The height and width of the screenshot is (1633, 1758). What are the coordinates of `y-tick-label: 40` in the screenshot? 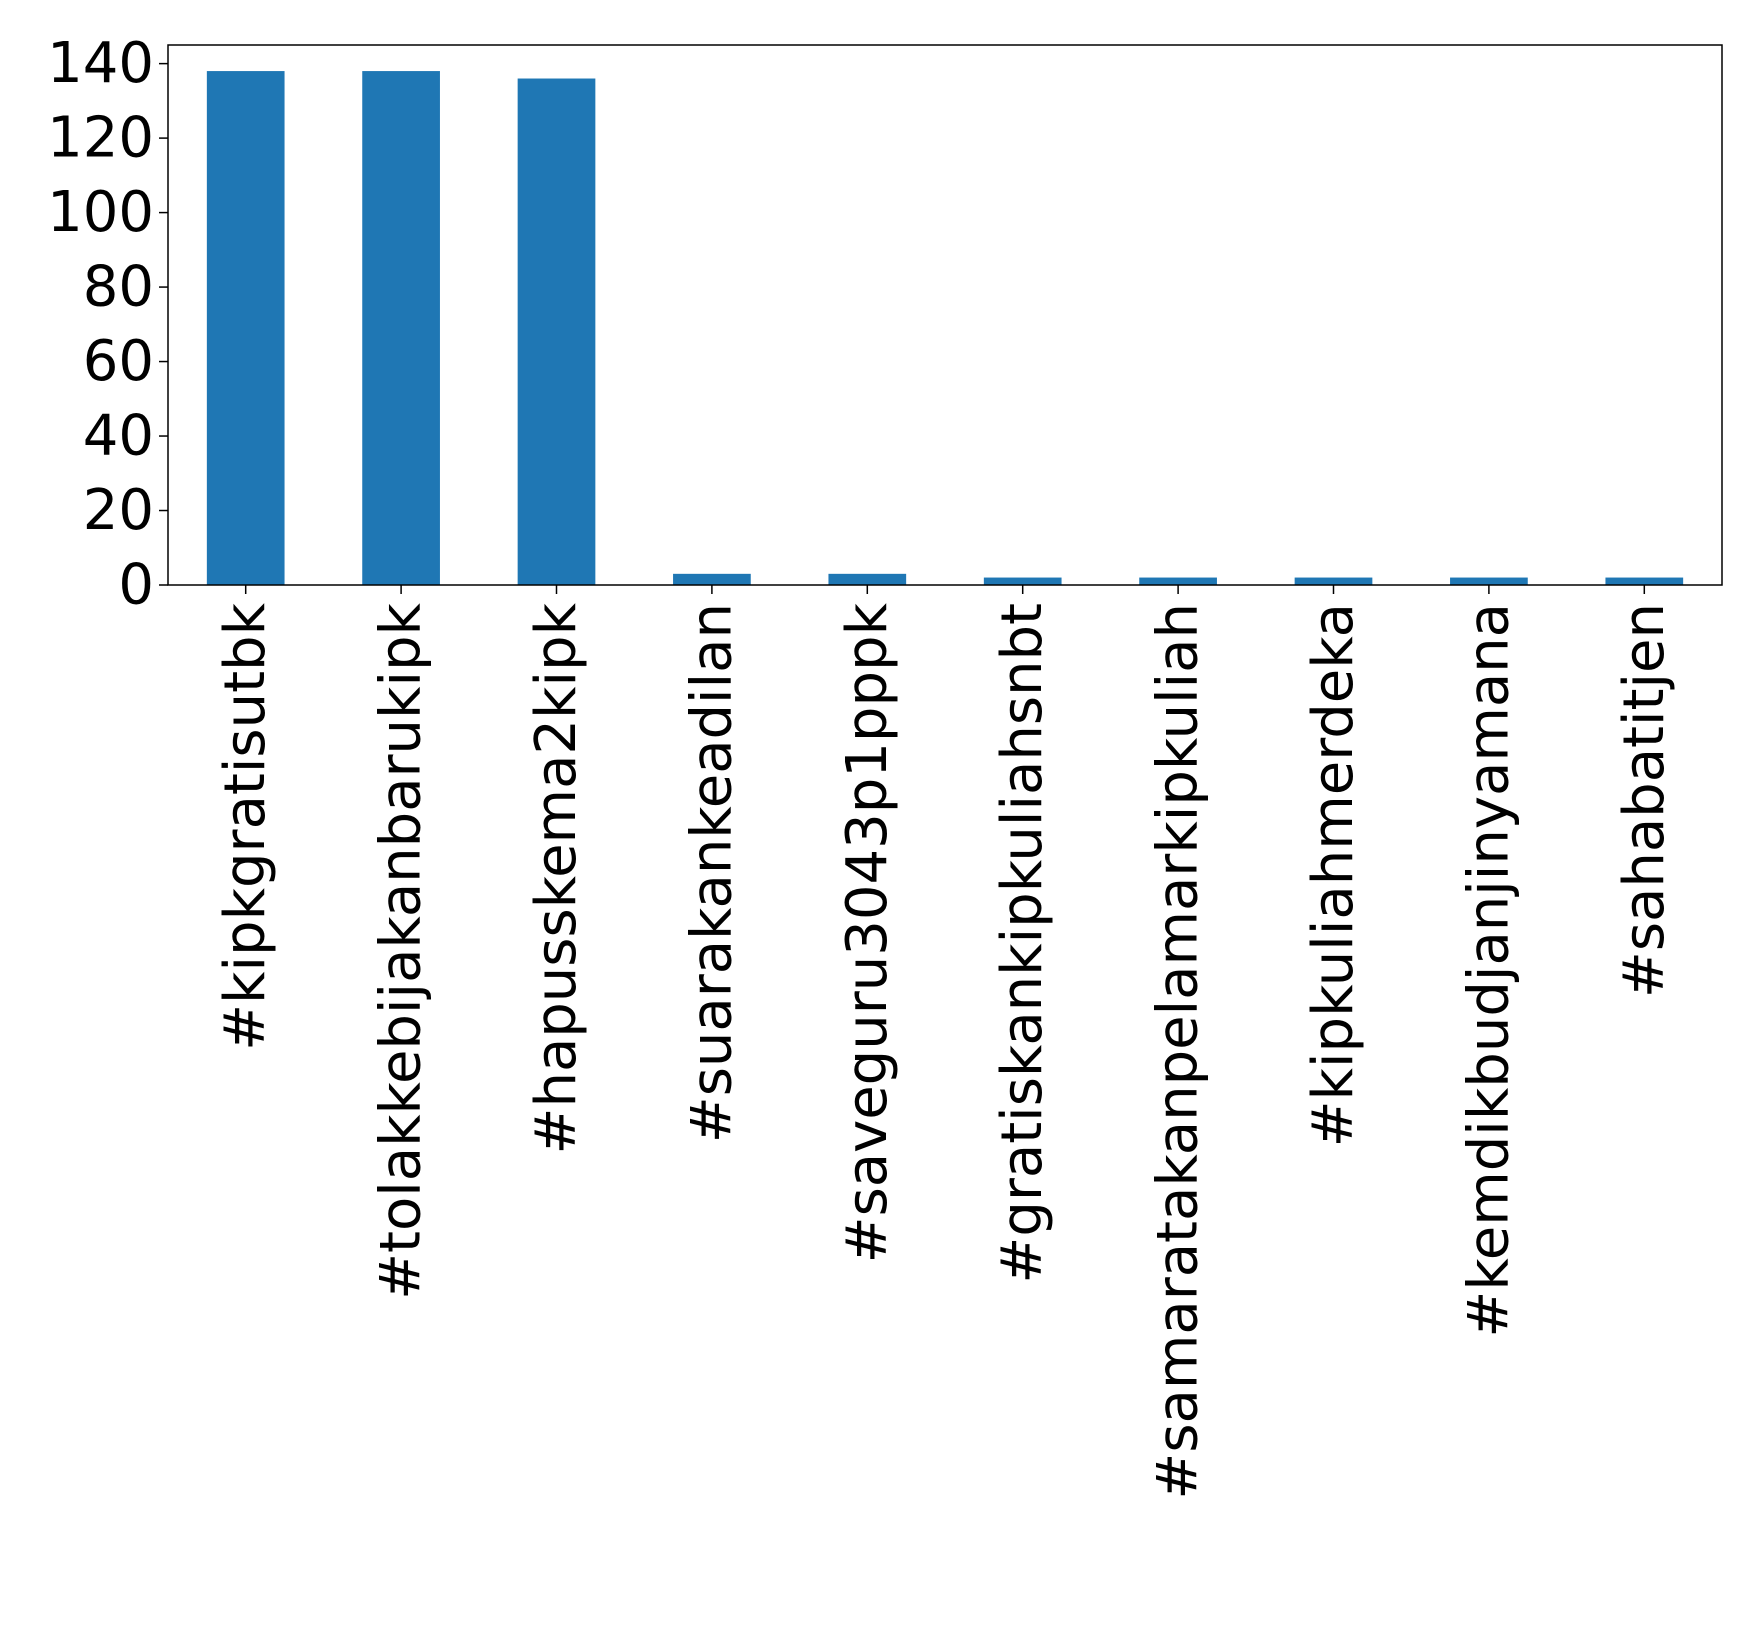 It's located at (118, 436).